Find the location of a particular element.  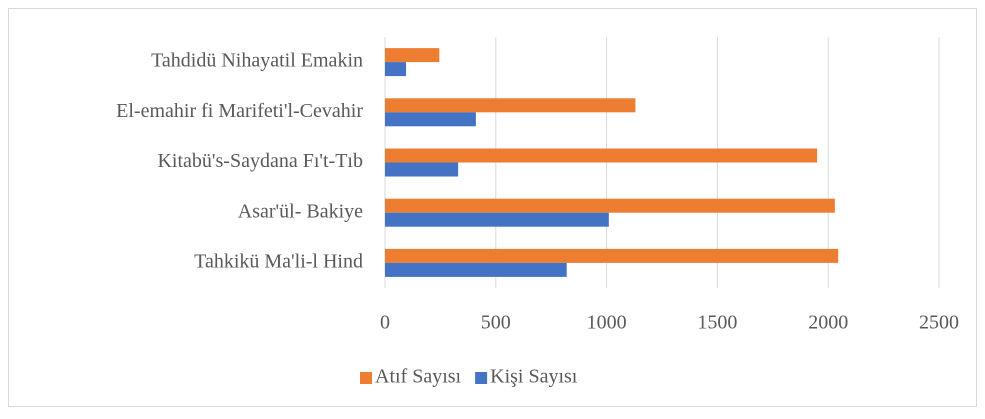

x-tick-label: 1000 is located at coordinates (607, 323).